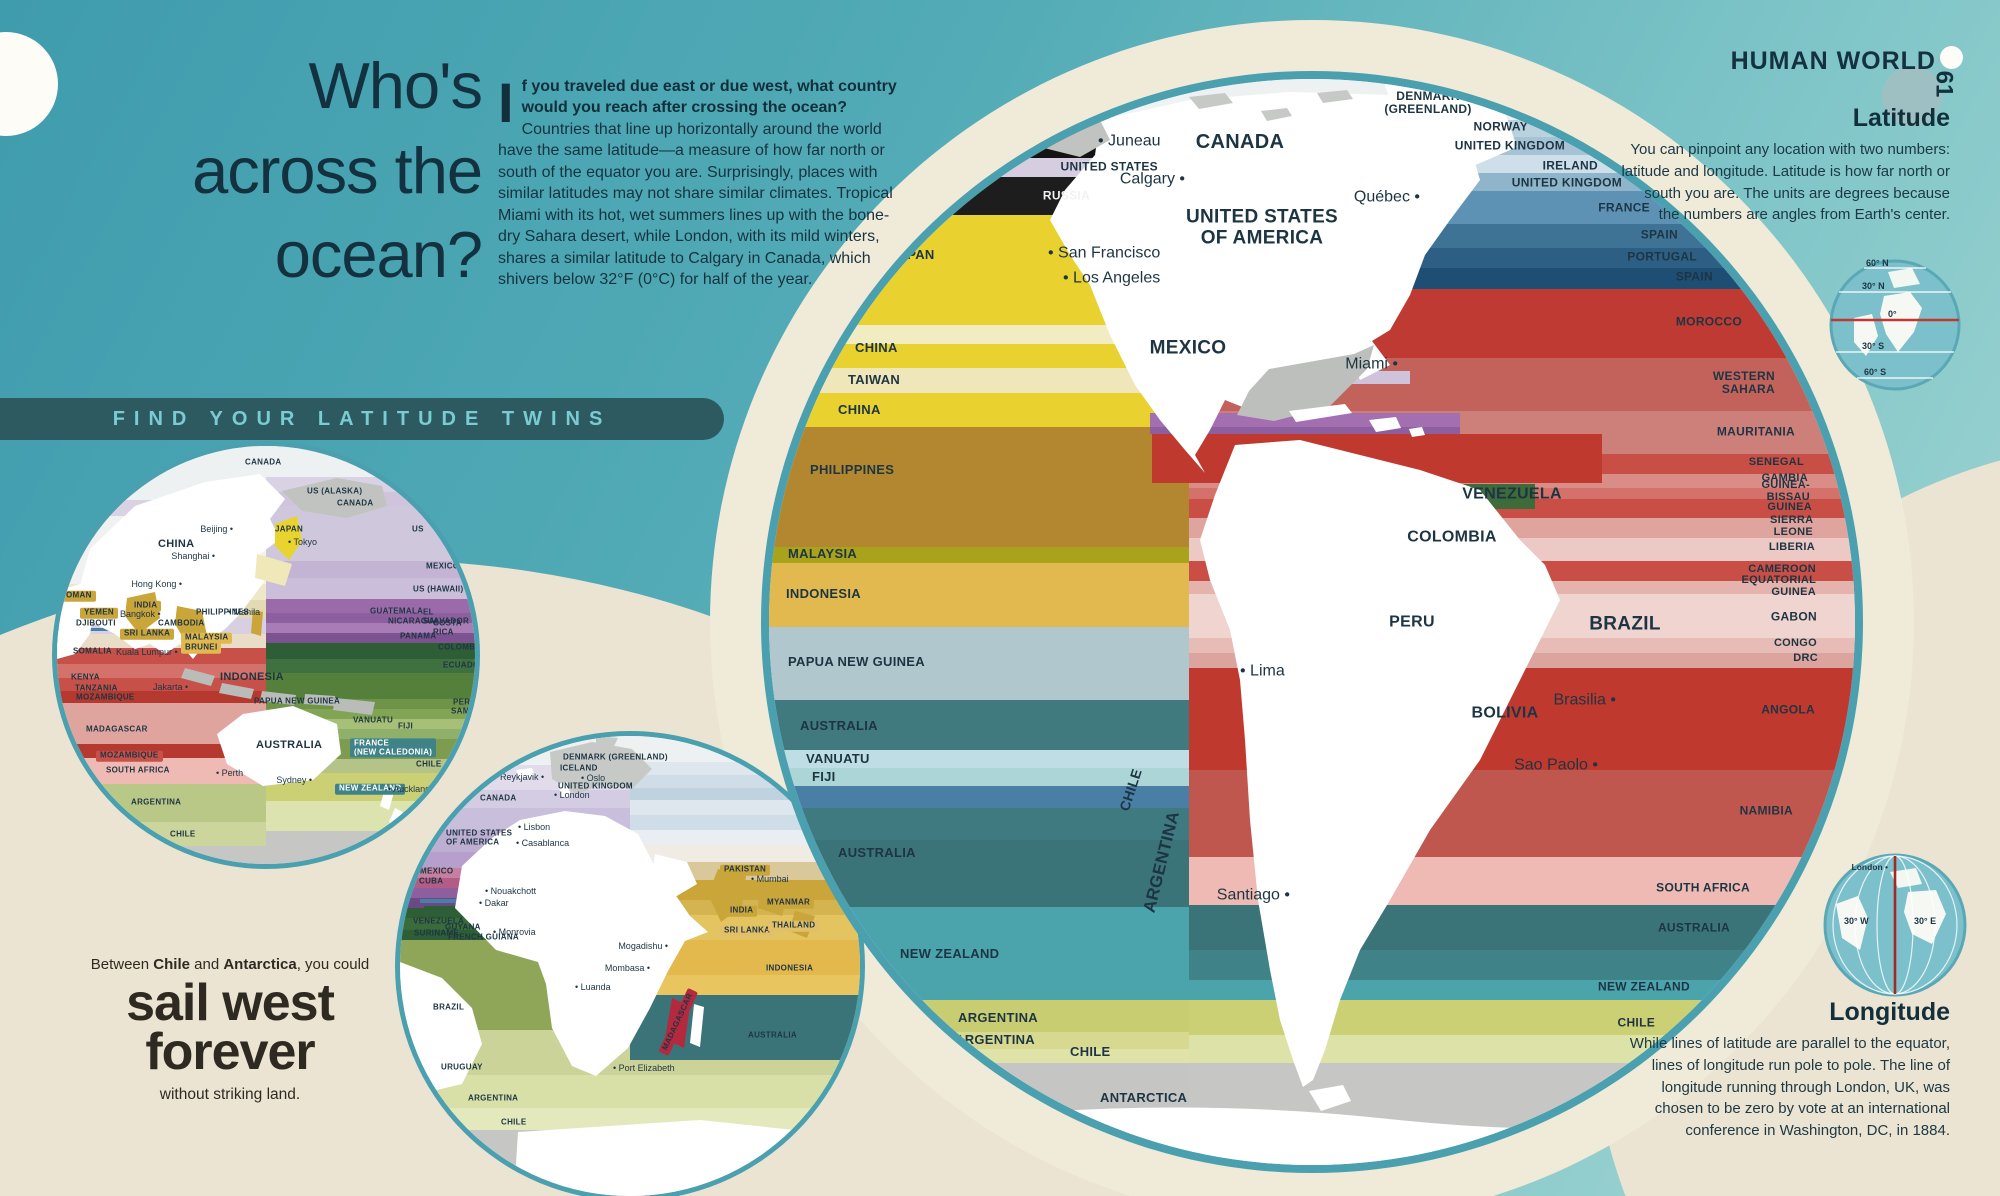 This screenshot has width=2000, height=1196. What do you see at coordinates (370, 789) in the screenshot?
I see `map-country-label: NEW ZEALAND` at bounding box center [370, 789].